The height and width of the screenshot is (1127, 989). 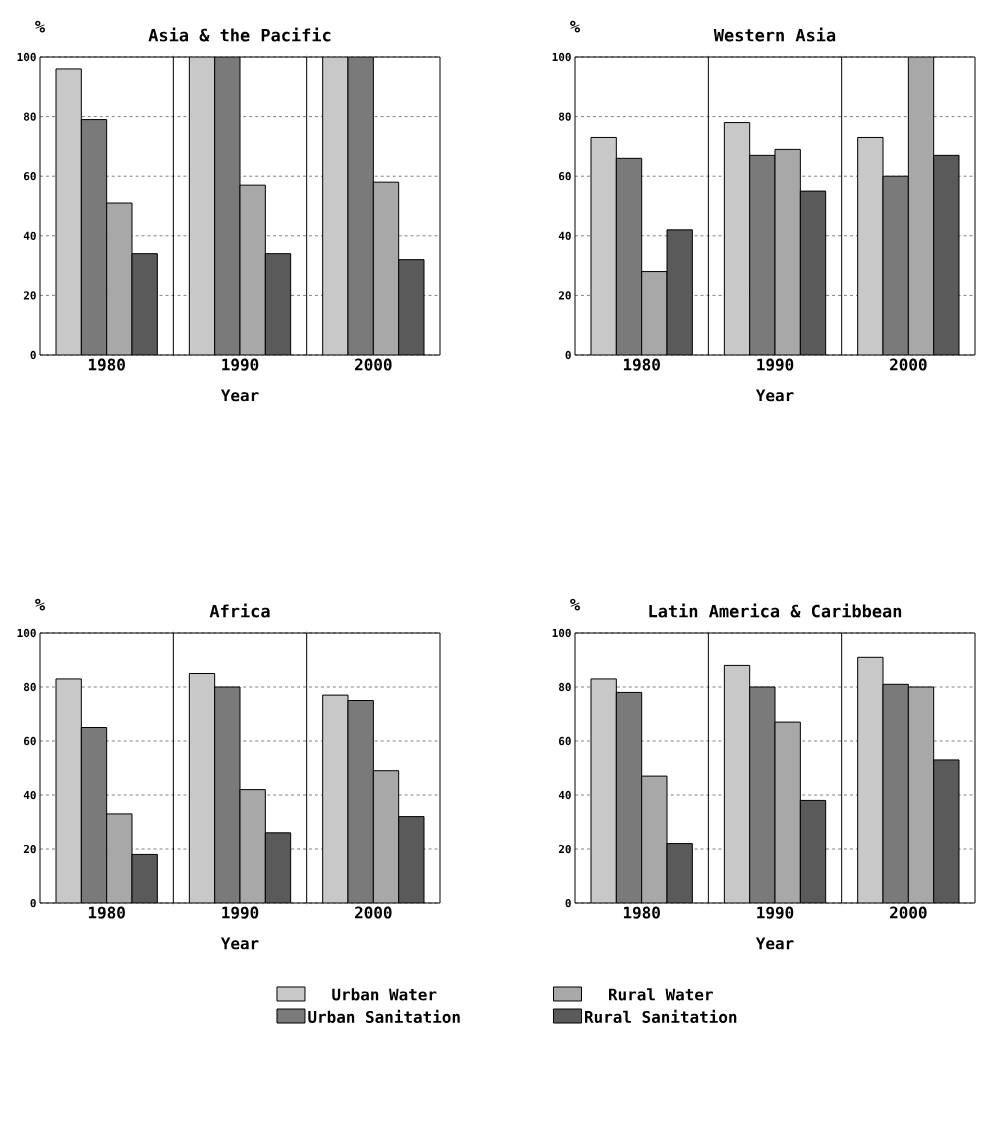 I want to click on legend-label: Rural Sanitation, so click(x=661, y=1016).